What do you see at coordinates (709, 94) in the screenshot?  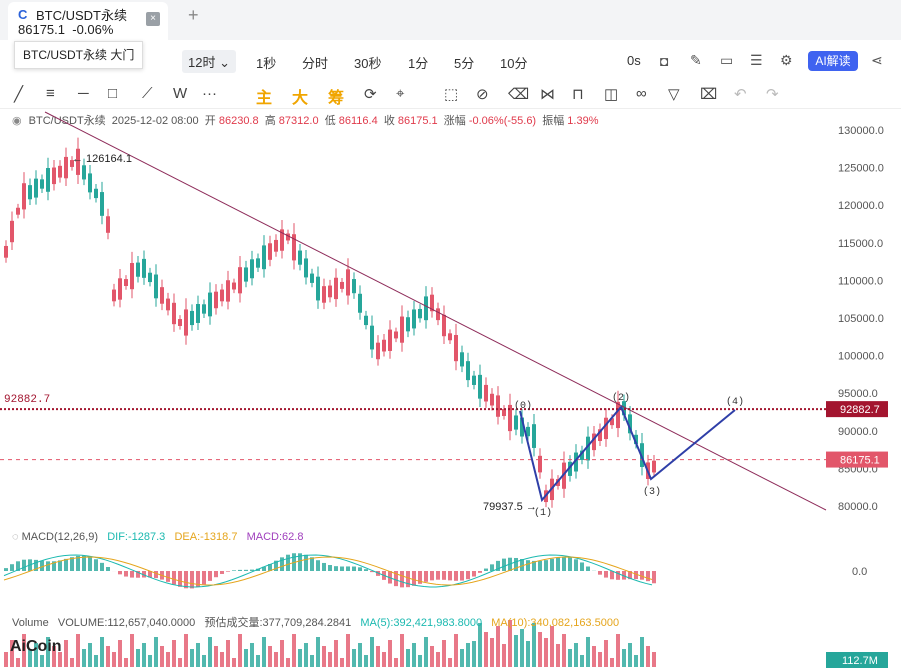 I see `trash-icon: ⌧` at bounding box center [709, 94].